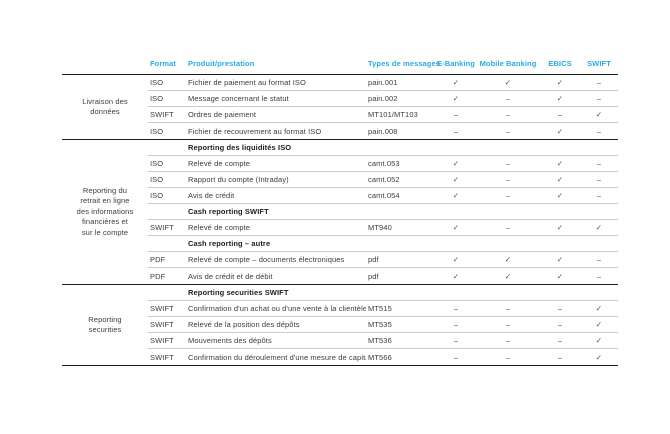 The height and width of the screenshot is (434, 670). I want to click on product-cell: Message concernant le statut, so click(238, 98).